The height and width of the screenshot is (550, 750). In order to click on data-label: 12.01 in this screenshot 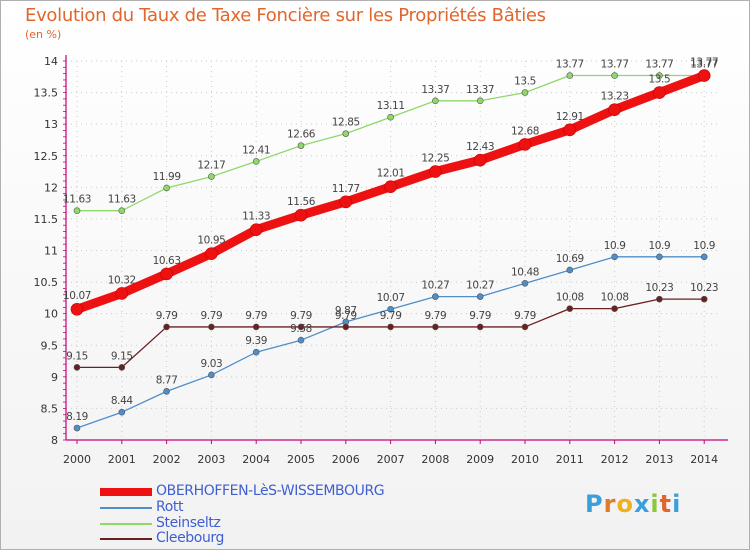, I will do `click(391, 174)`.